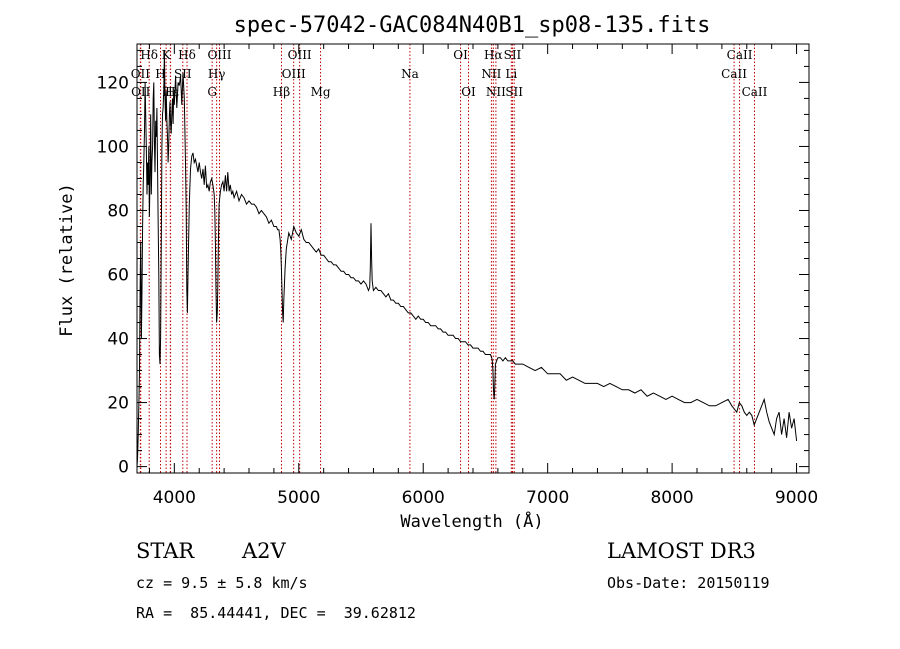  What do you see at coordinates (123, 468) in the screenshot?
I see `y-tick-label: 0` at bounding box center [123, 468].